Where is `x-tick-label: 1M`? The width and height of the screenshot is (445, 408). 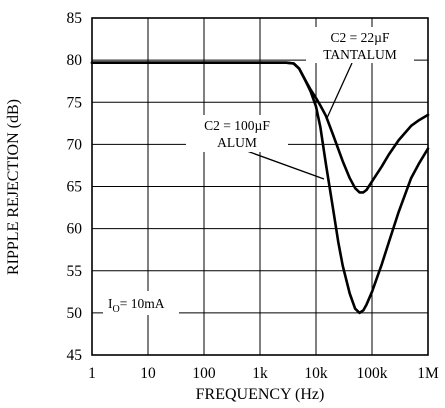 x-tick-label: 1M is located at coordinates (428, 373).